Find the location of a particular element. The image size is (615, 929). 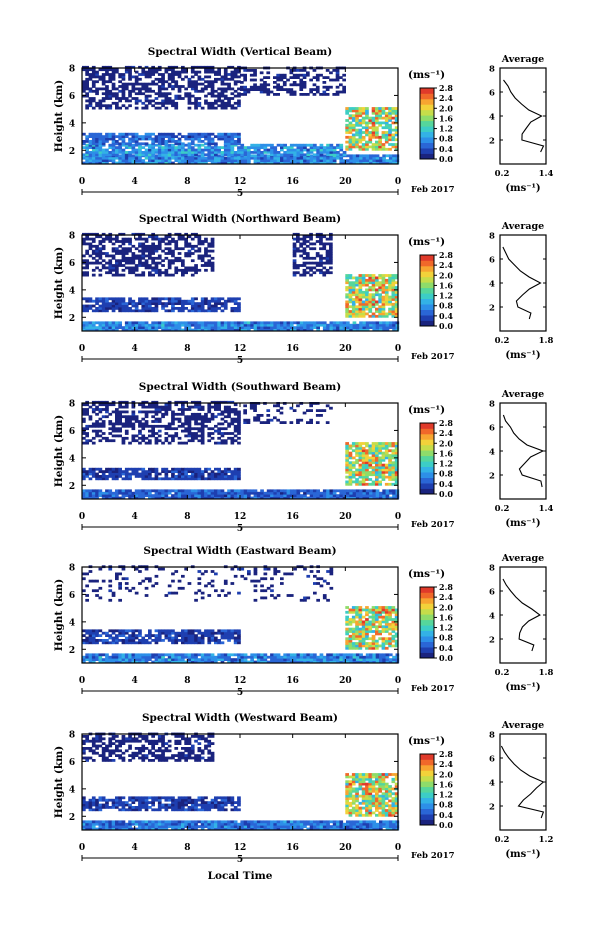

colorbar-tick-label: 0.0 is located at coordinates (446, 326).